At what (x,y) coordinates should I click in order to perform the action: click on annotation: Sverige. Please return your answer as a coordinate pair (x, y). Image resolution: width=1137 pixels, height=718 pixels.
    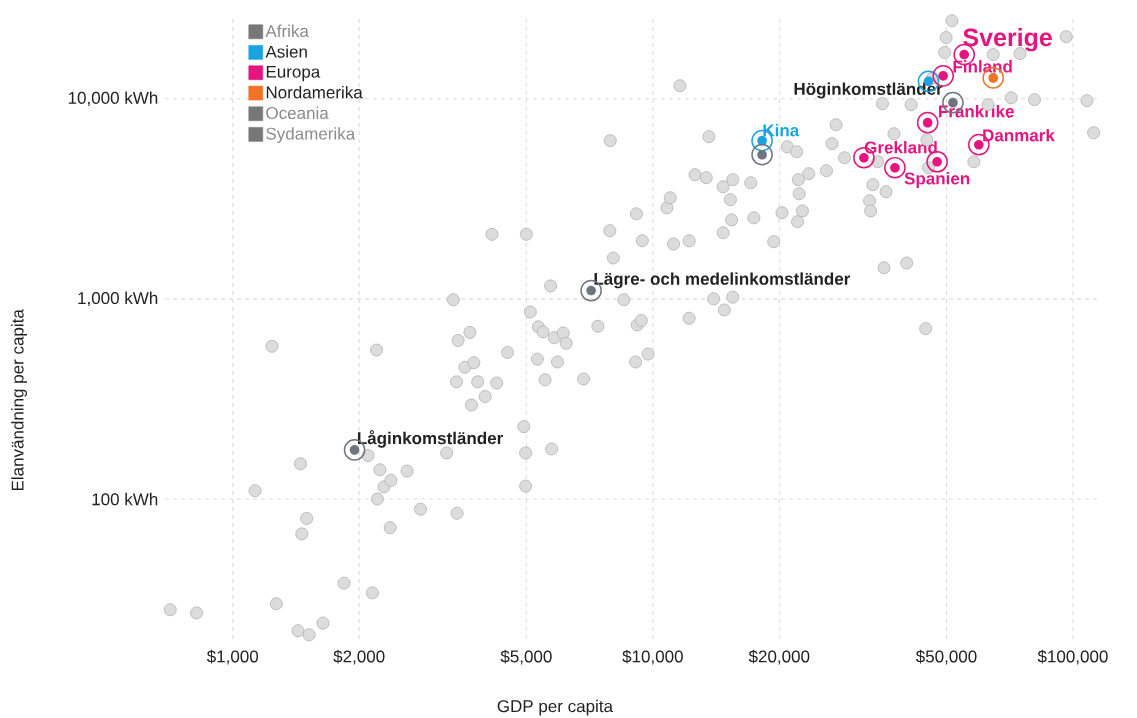
    Looking at the image, I should click on (1007, 39).